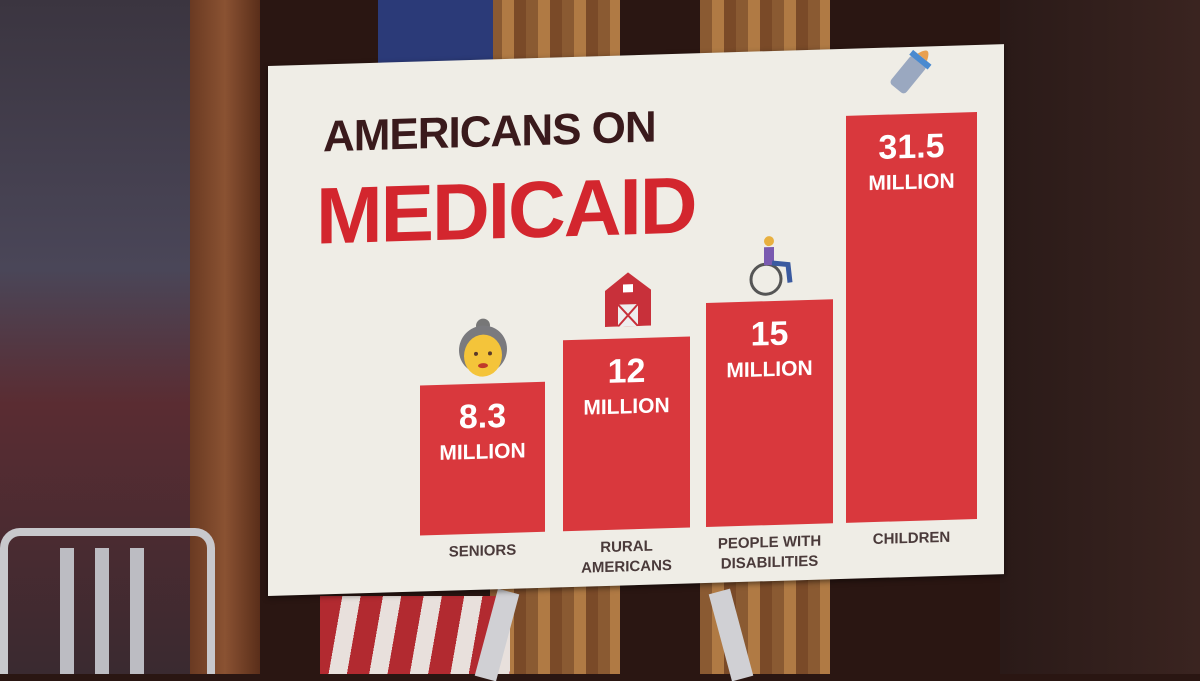 This screenshot has width=1200, height=681. Describe the element at coordinates (769, 552) in the screenshot. I see `category-label: PEOPLE WITH DISABILITIES` at that location.